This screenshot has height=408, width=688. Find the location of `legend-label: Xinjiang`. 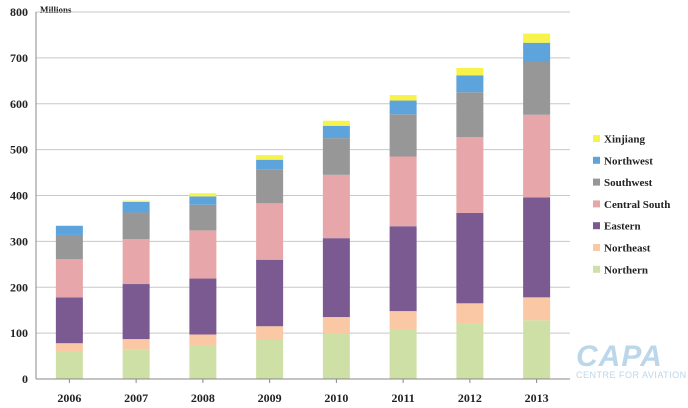

legend-label: Xinjiang is located at coordinates (624, 140).